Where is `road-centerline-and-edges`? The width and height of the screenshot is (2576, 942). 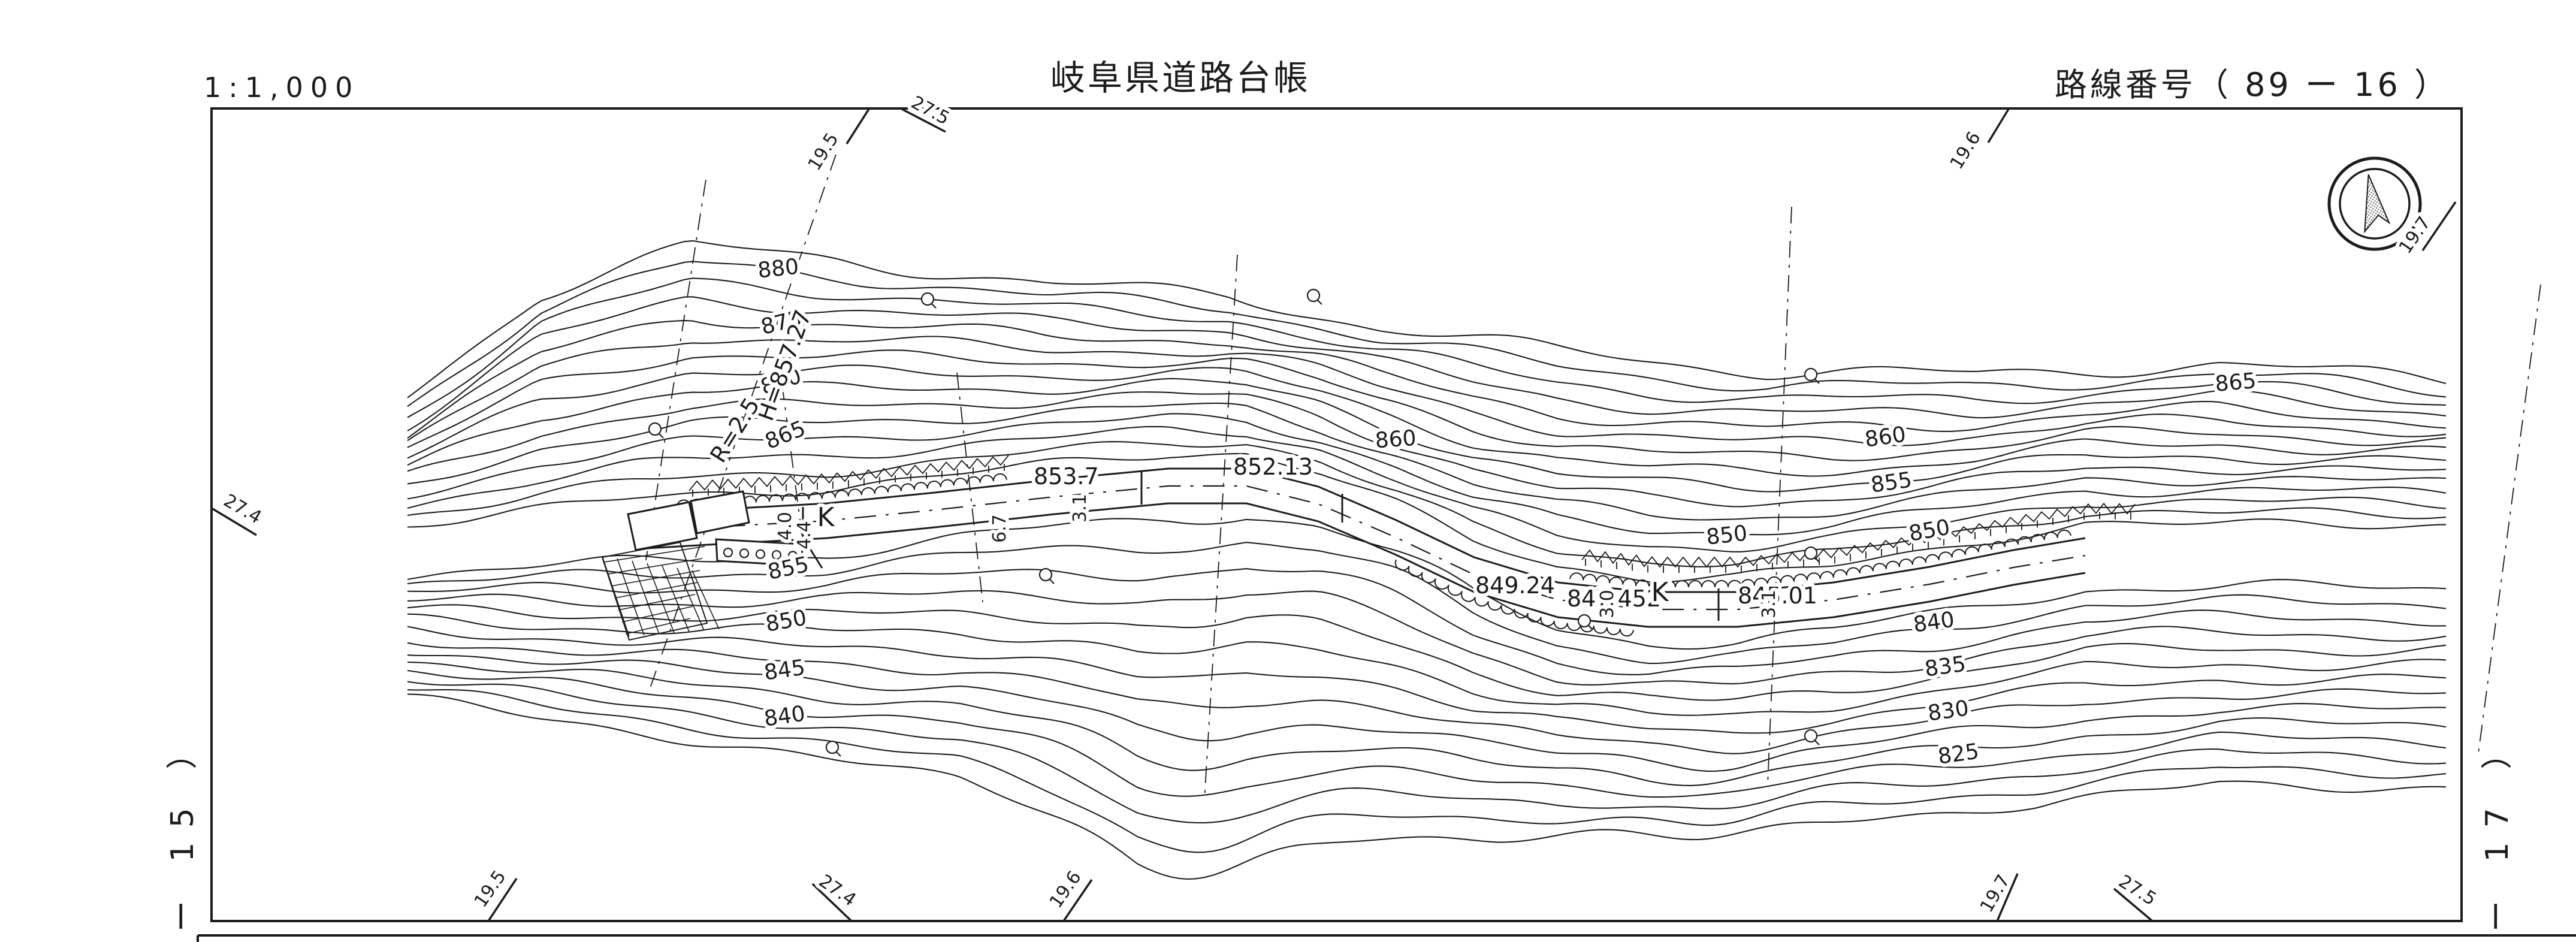 road-centerline-and-edges is located at coordinates (1361, 548).